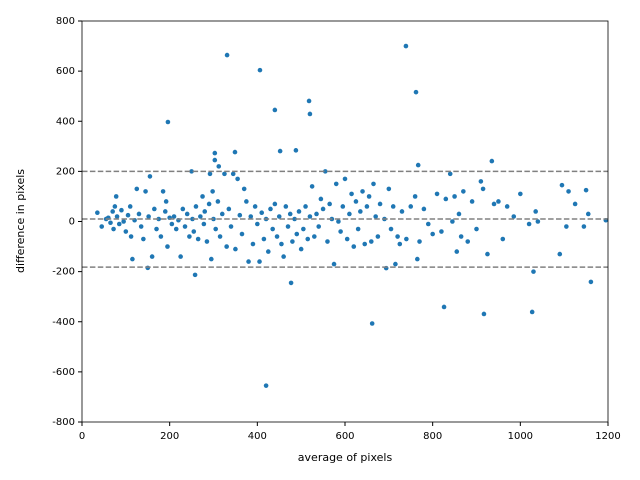 The image size is (640, 480). What do you see at coordinates (63, 272) in the screenshot?
I see `y-tick-label: -200` at bounding box center [63, 272].